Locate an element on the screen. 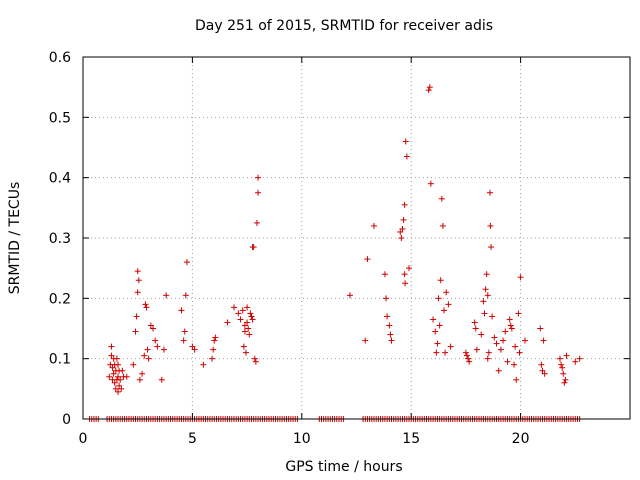 This screenshot has height=480, width=640. x-tick-label: 0 is located at coordinates (83, 439).